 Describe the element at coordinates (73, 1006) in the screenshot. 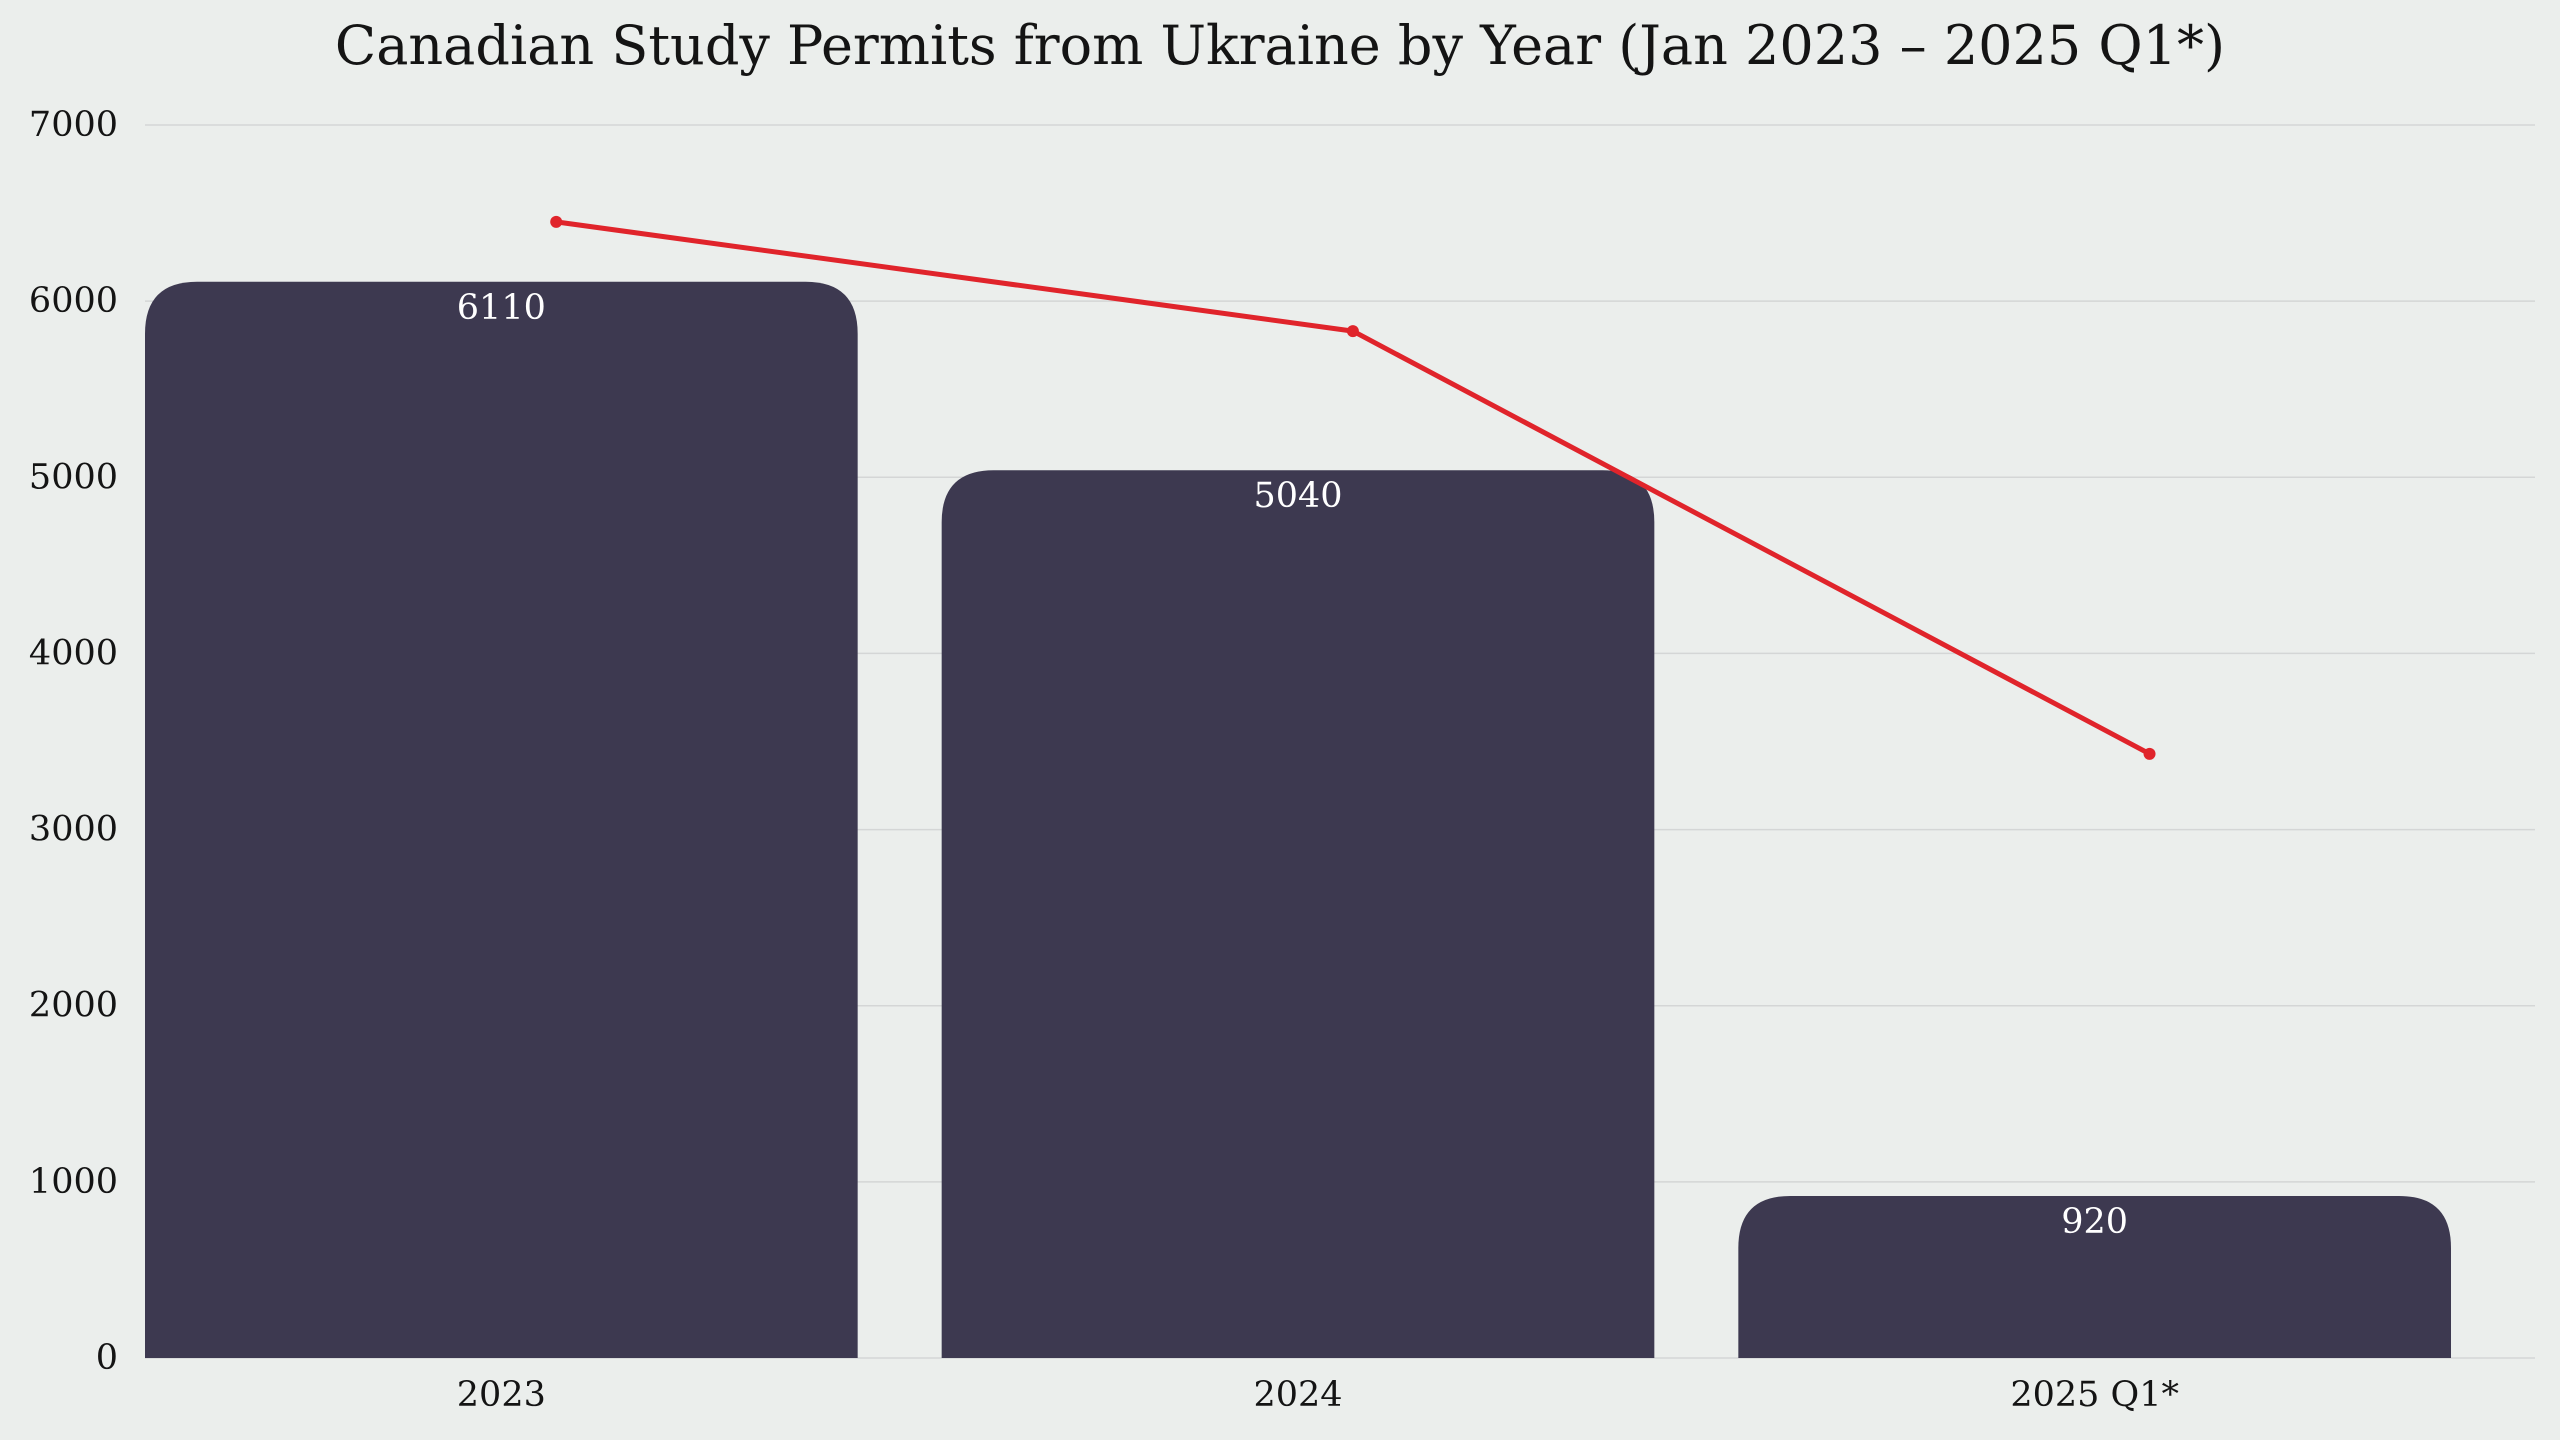

I see `y-tick-label: 2000` at that location.